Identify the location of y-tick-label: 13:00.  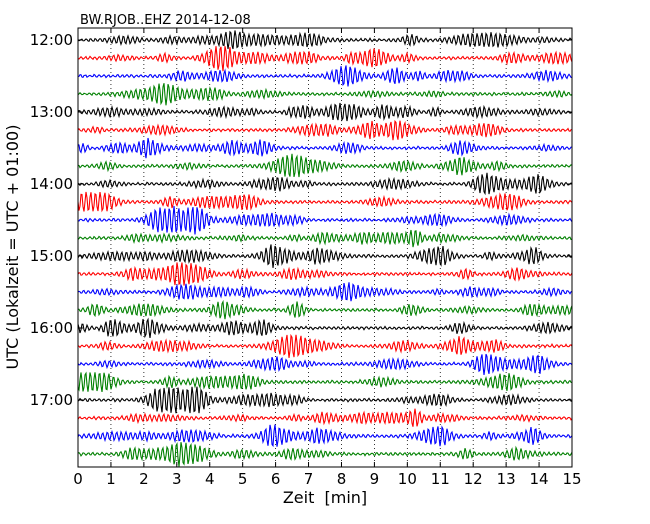
(51, 112).